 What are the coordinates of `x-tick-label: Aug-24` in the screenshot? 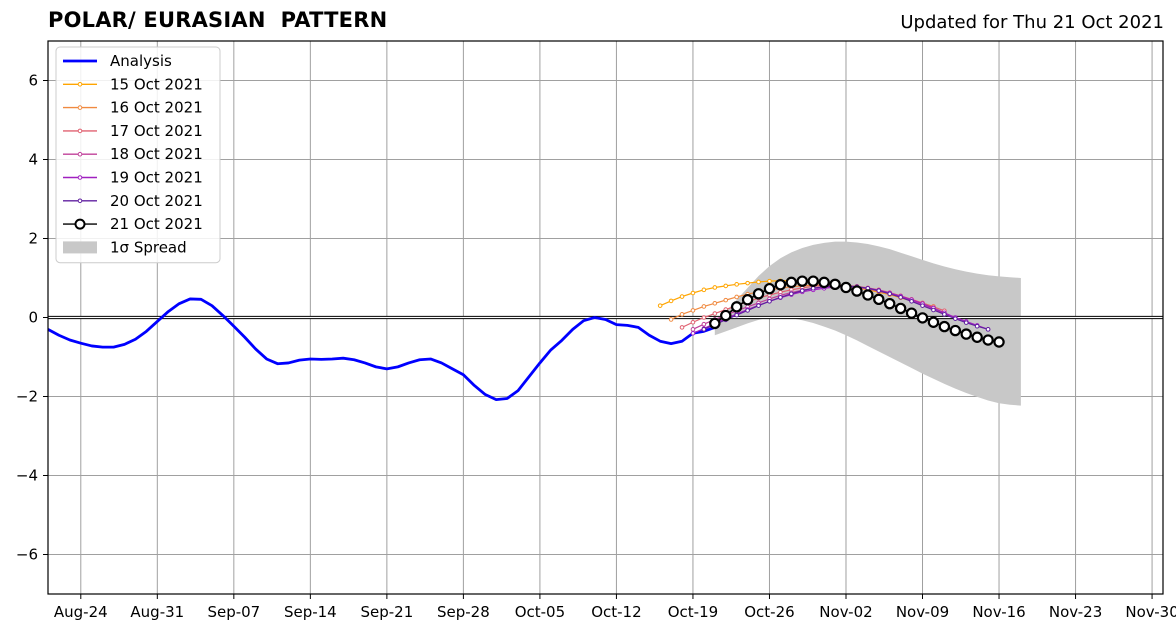 It's located at (81, 612).